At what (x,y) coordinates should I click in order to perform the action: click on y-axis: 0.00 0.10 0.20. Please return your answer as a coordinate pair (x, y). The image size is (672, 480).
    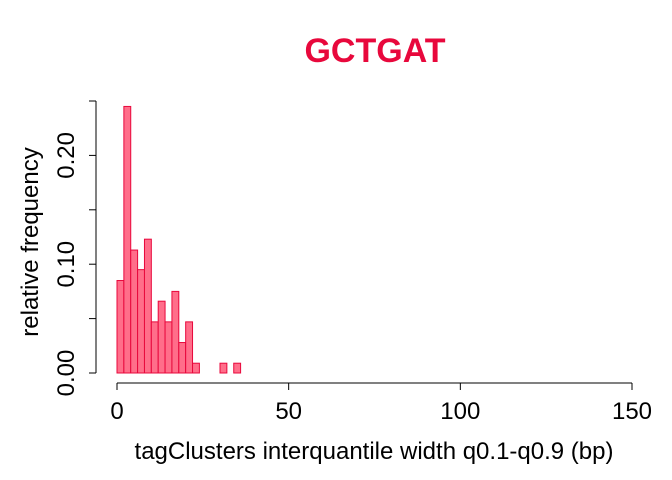
    Looking at the image, I should click on (75, 248).